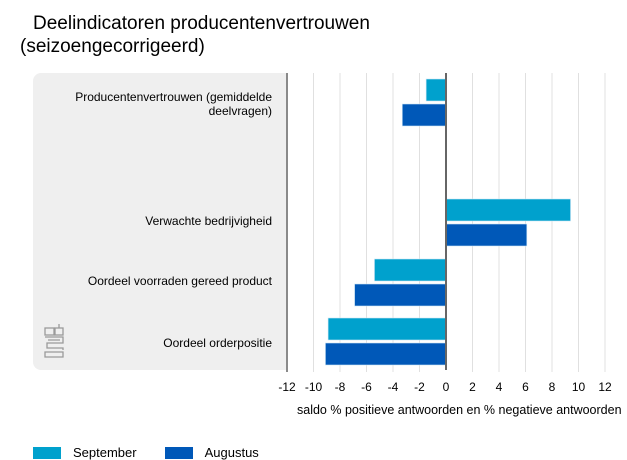 The height and width of the screenshot is (460, 627). I want to click on category-label: Oordeel voorraden gereed product, so click(180, 281).